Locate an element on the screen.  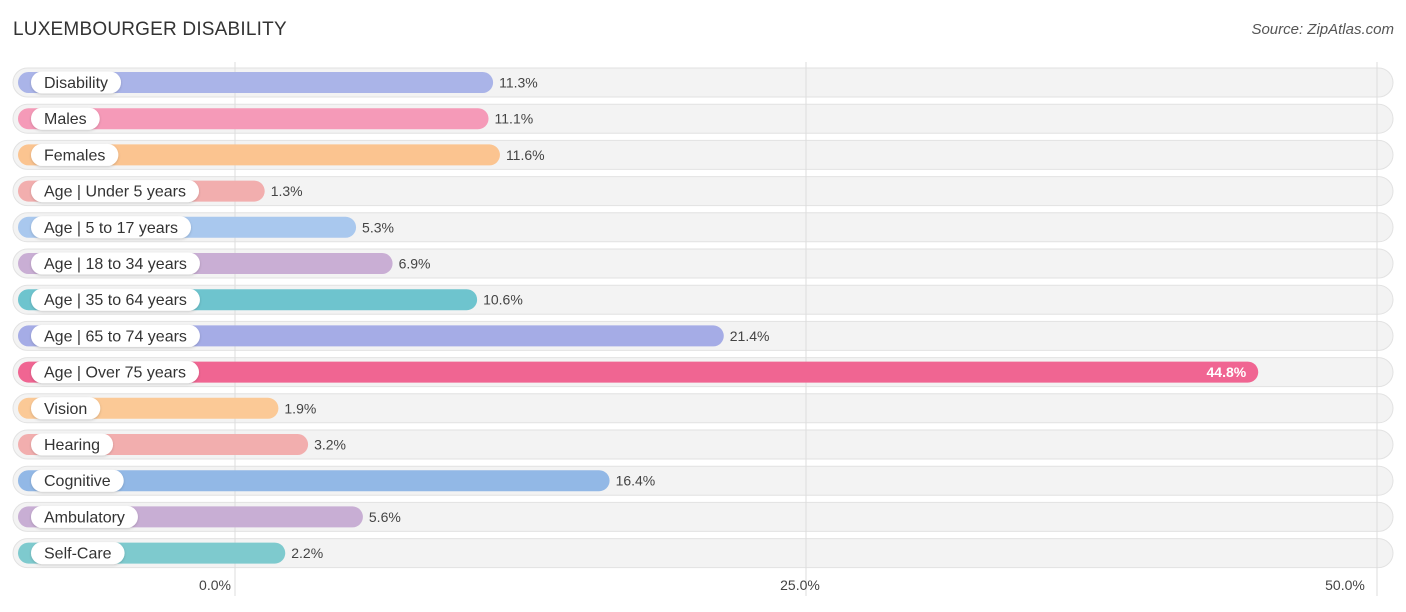
category-label: Age | Over 75 years is located at coordinates (115, 373).